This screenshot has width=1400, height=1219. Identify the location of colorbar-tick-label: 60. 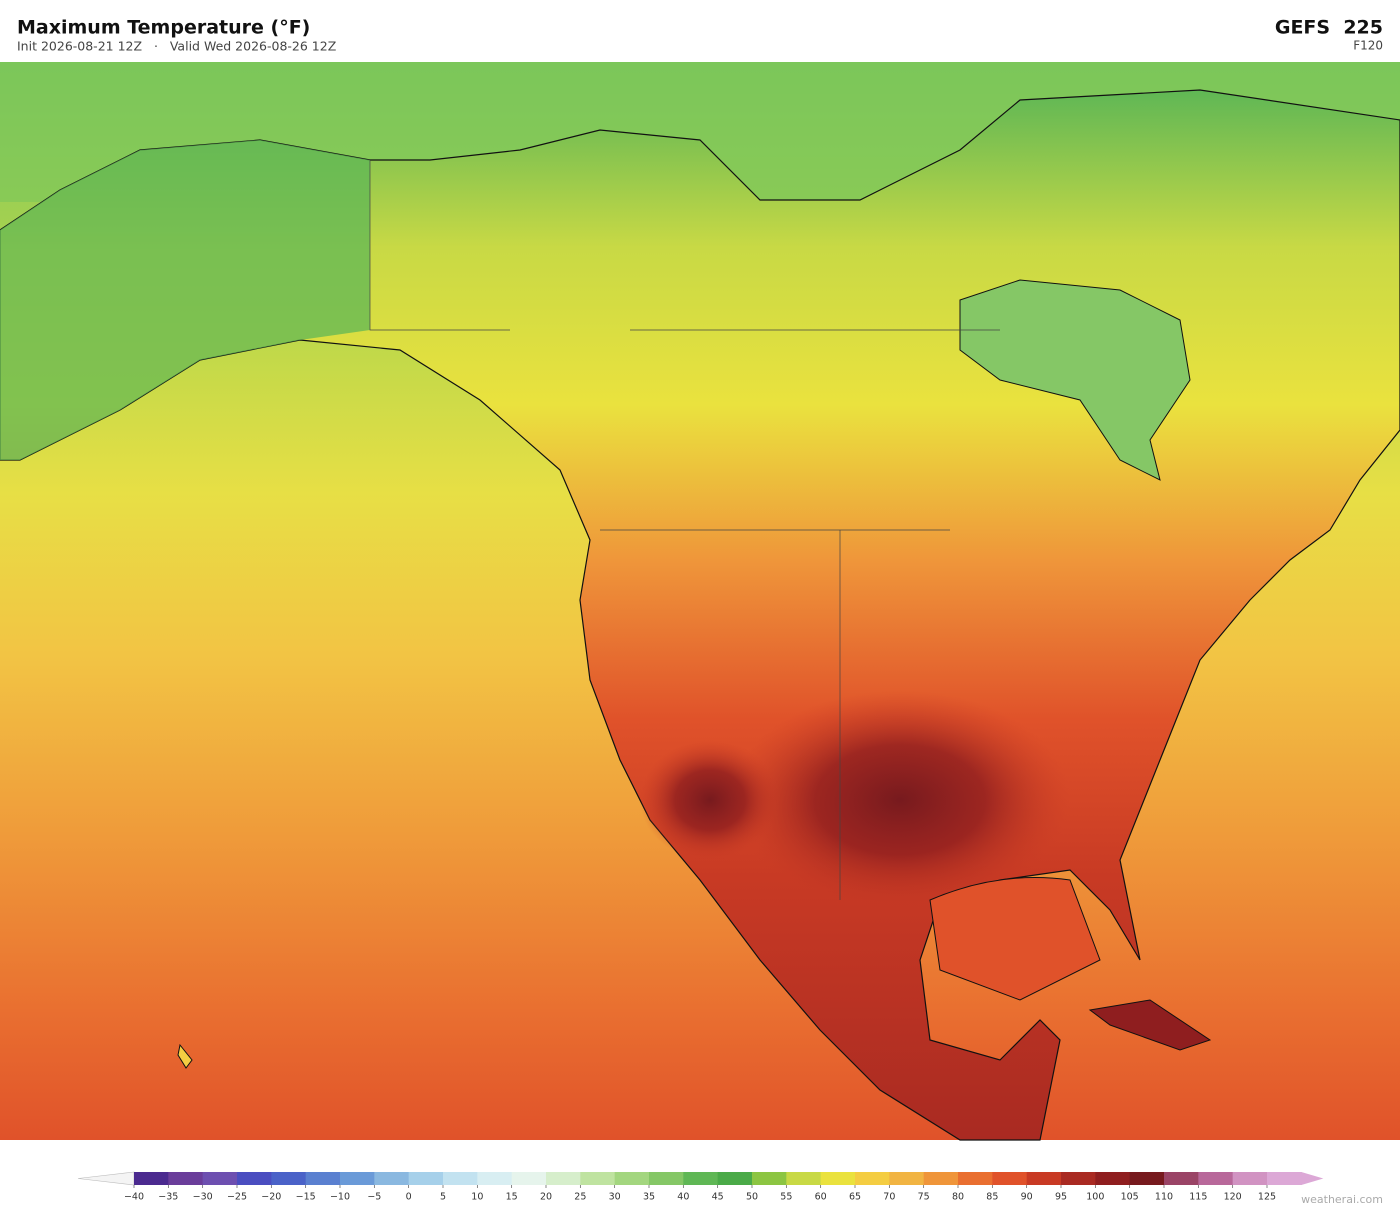
(821, 1197).